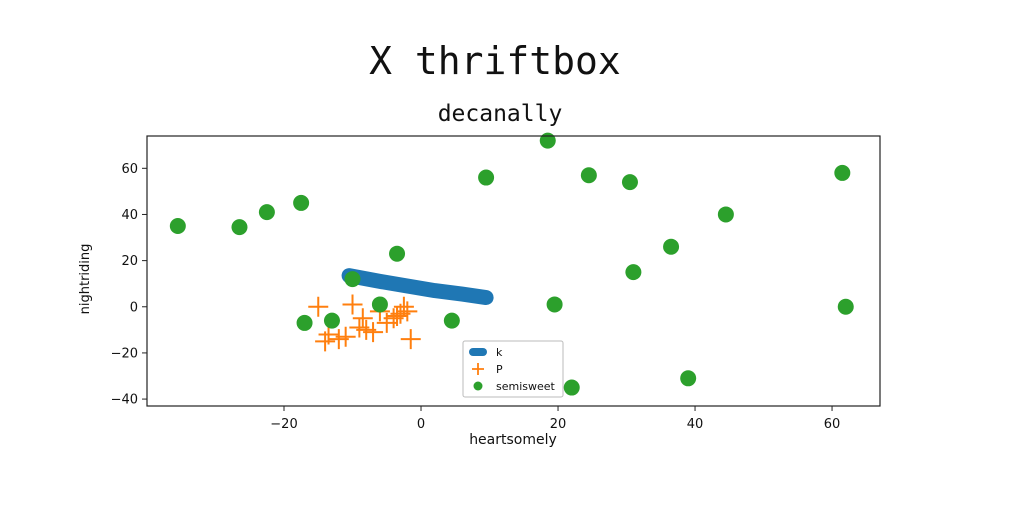  What do you see at coordinates (129, 169) in the screenshot?
I see `y-tick-label: 60` at bounding box center [129, 169].